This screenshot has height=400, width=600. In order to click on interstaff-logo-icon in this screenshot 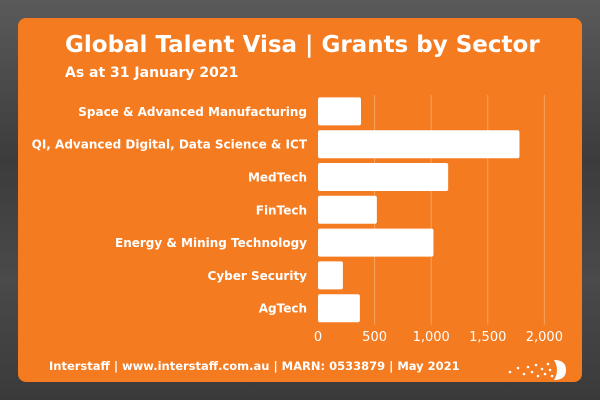, I will do `click(537, 370)`.